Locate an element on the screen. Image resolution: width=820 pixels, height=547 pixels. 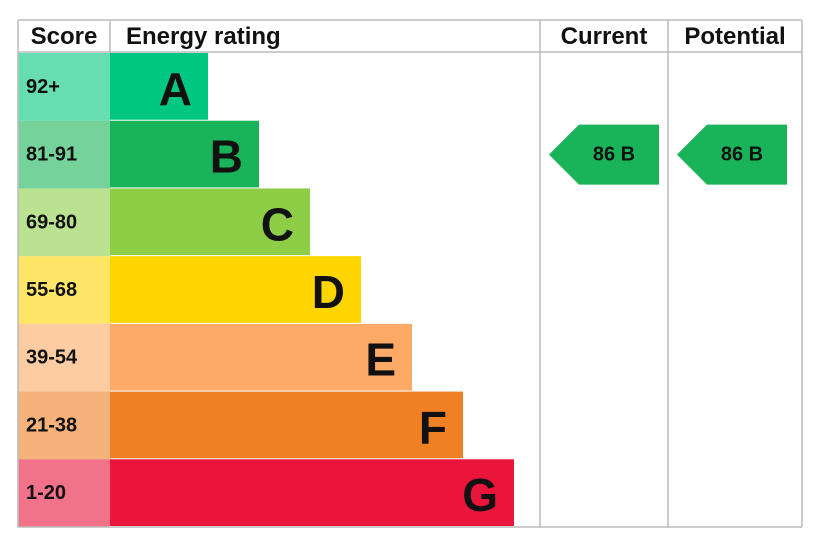
header-label: Current is located at coordinates (604, 36).